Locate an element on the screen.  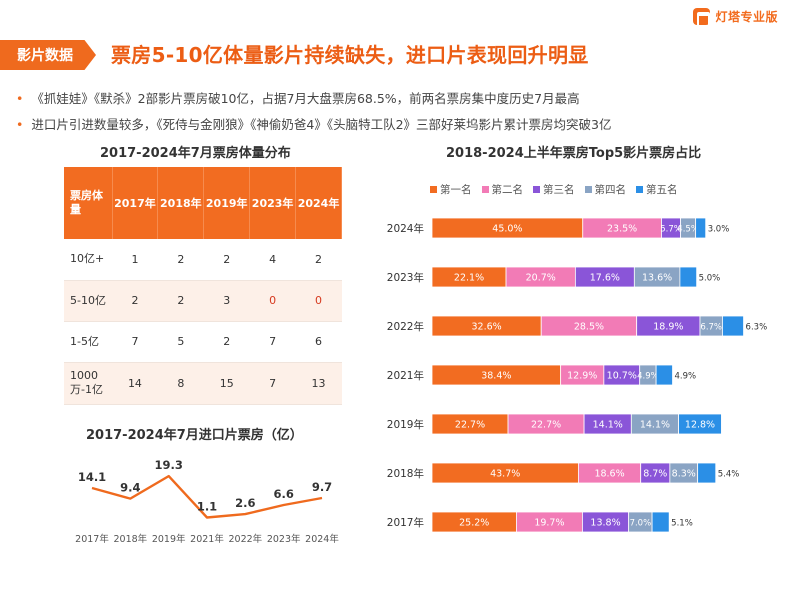
table-title: 2017-2024年7月票房体量分布 is located at coordinates (195, 153).